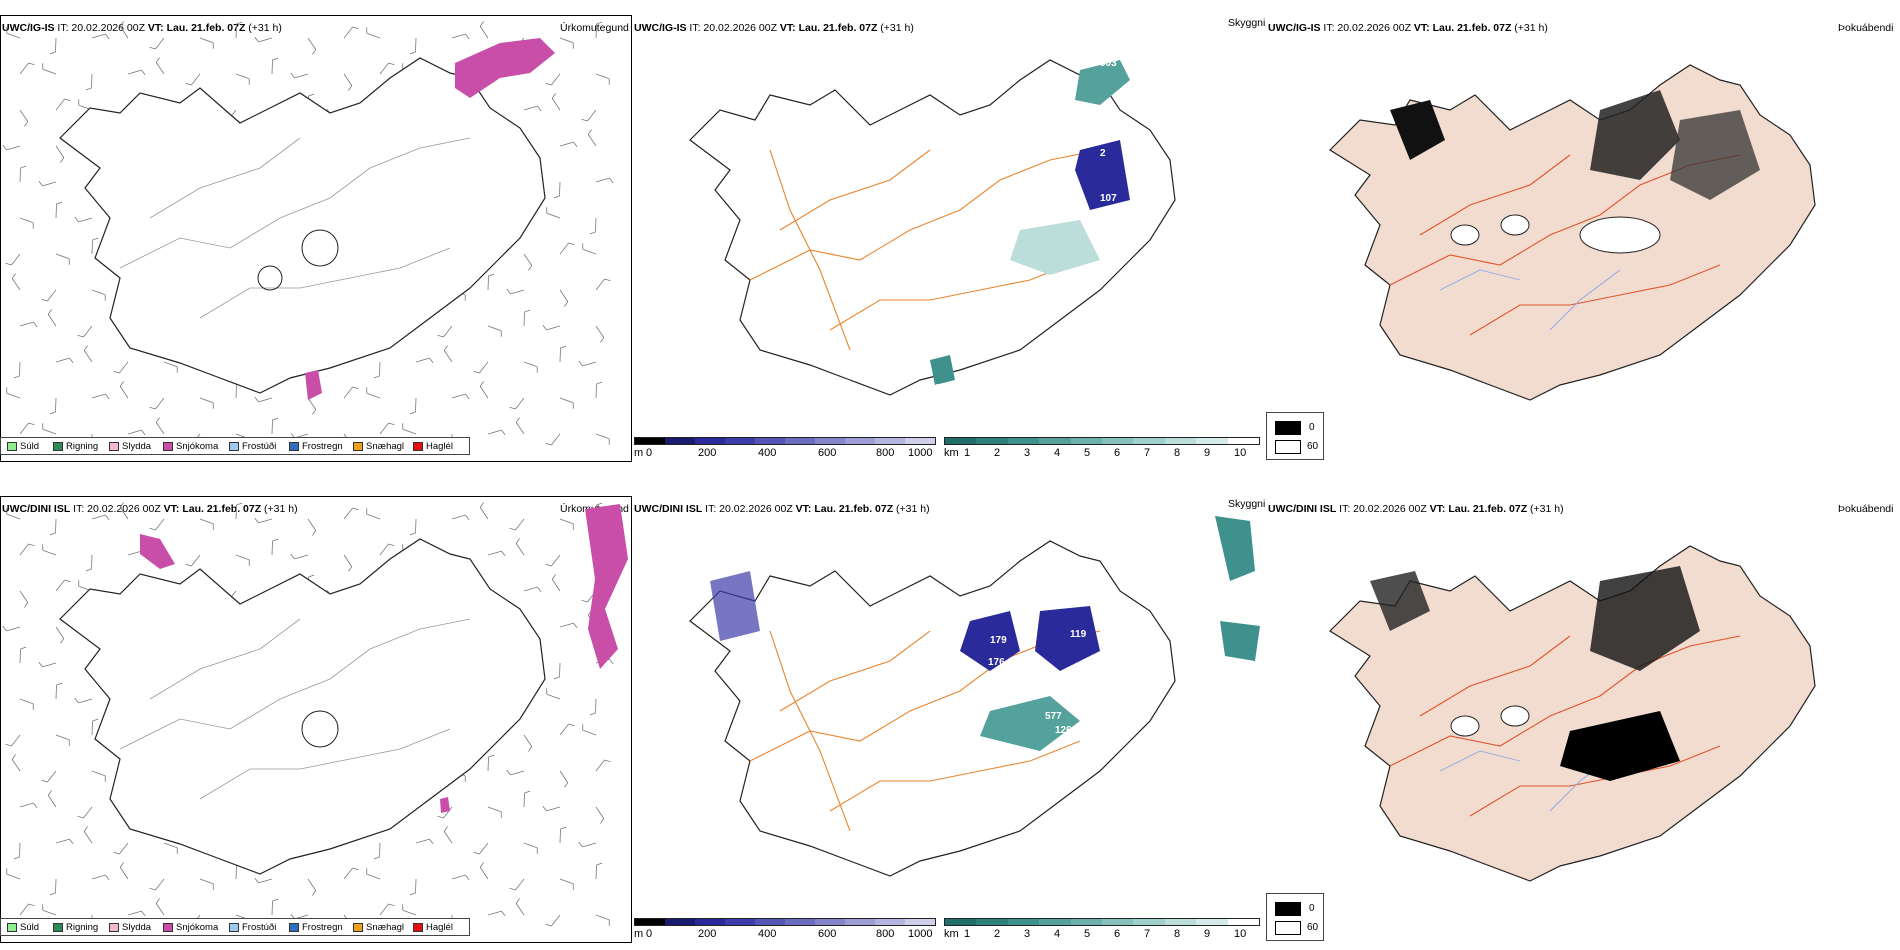 This screenshot has height=950, width=1900. Describe the element at coordinates (1240, 934) in the screenshot. I see `colorbar-tick: 10` at that location.